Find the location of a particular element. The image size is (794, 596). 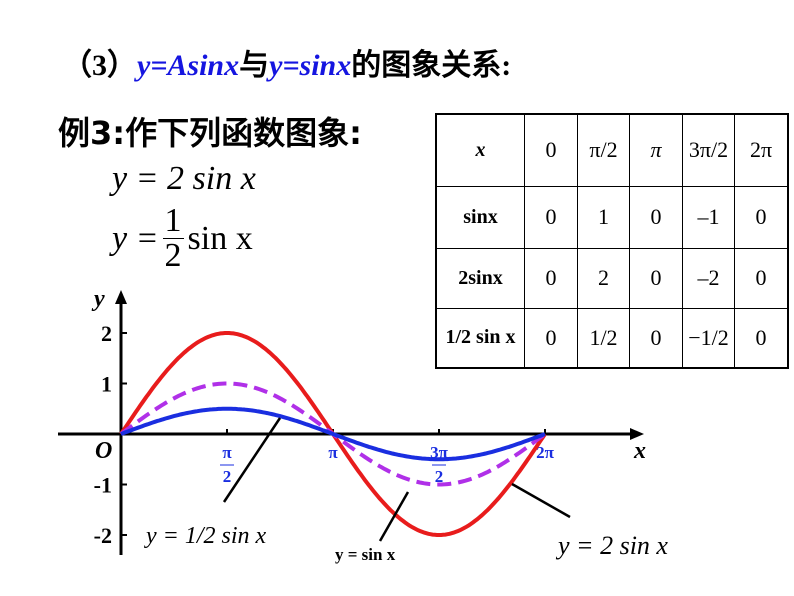

label-sin: y = sin x is located at coordinates (365, 554).